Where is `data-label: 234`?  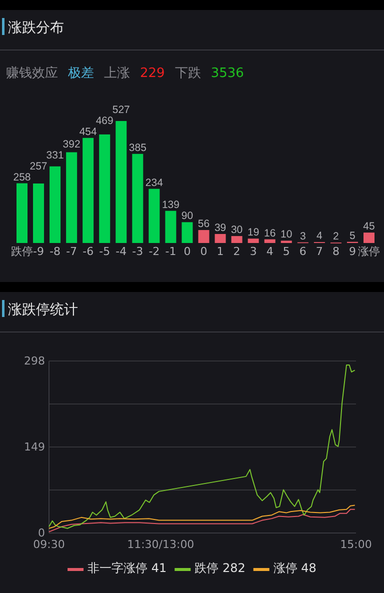 data-label: 234 is located at coordinates (154, 182).